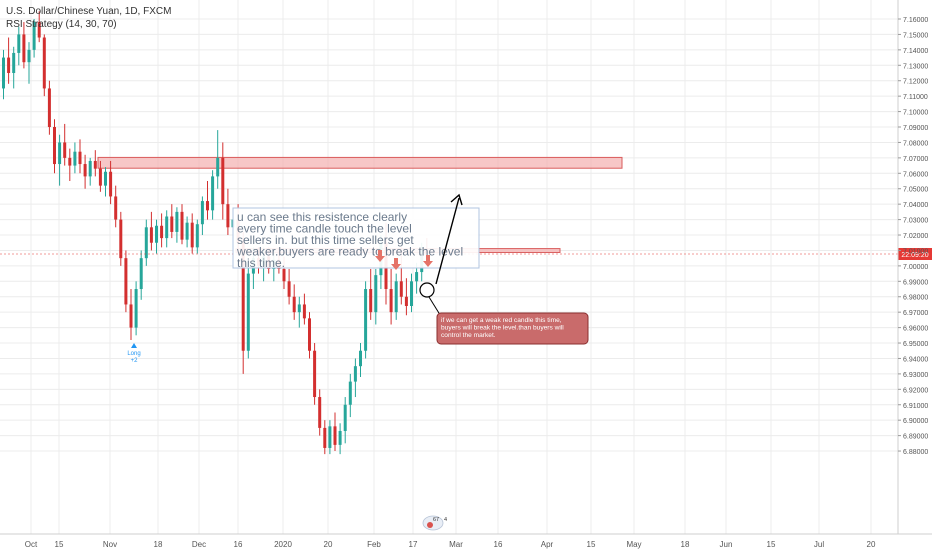 Image resolution: width=932 pixels, height=550 pixels. I want to click on y-tick-label: 6.95000, so click(915, 344).